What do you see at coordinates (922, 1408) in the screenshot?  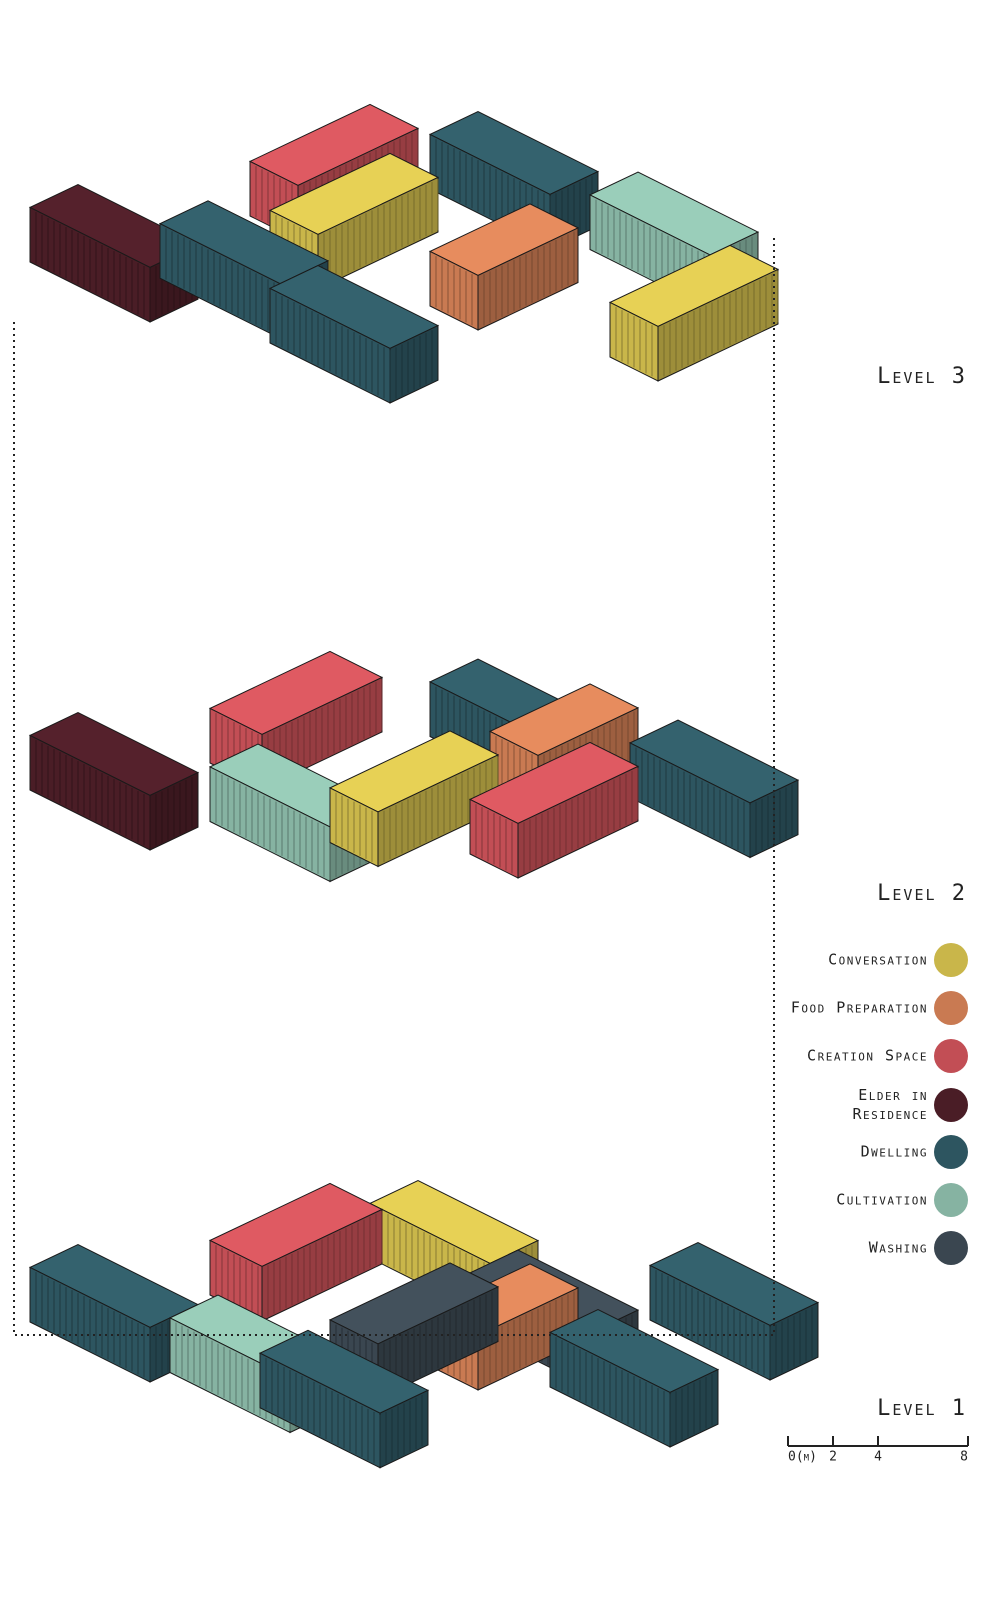 I see `level-label: Level 1` at bounding box center [922, 1408].